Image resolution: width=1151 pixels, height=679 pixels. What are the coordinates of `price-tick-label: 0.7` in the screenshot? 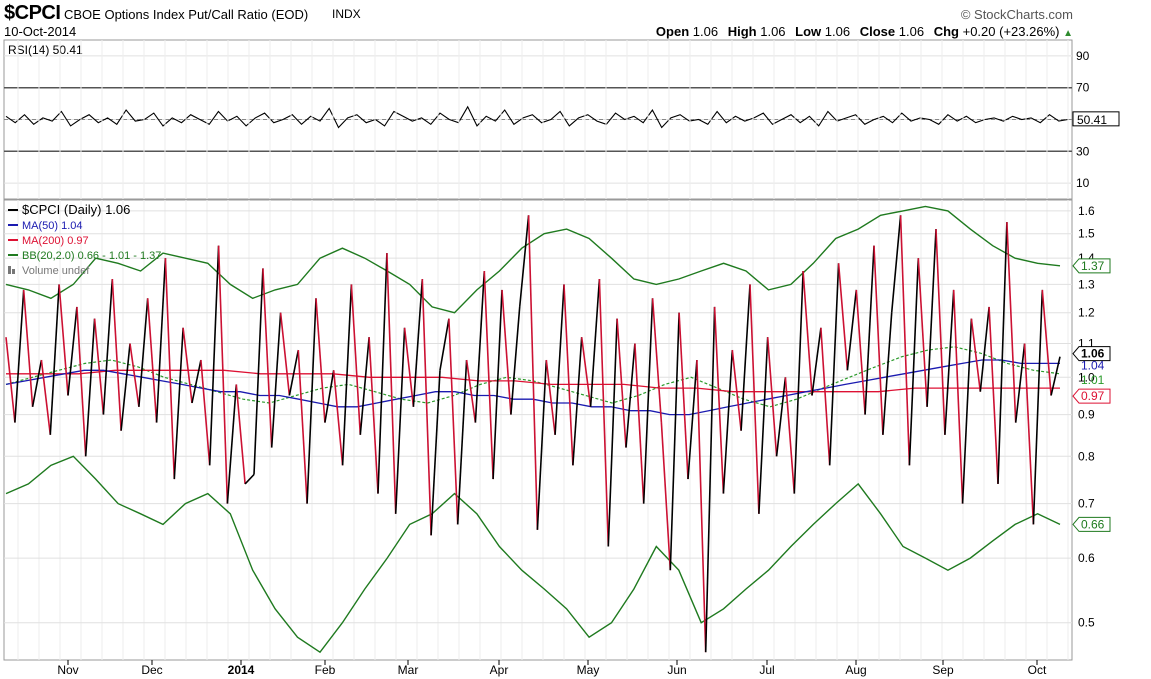 It's located at (1086, 504).